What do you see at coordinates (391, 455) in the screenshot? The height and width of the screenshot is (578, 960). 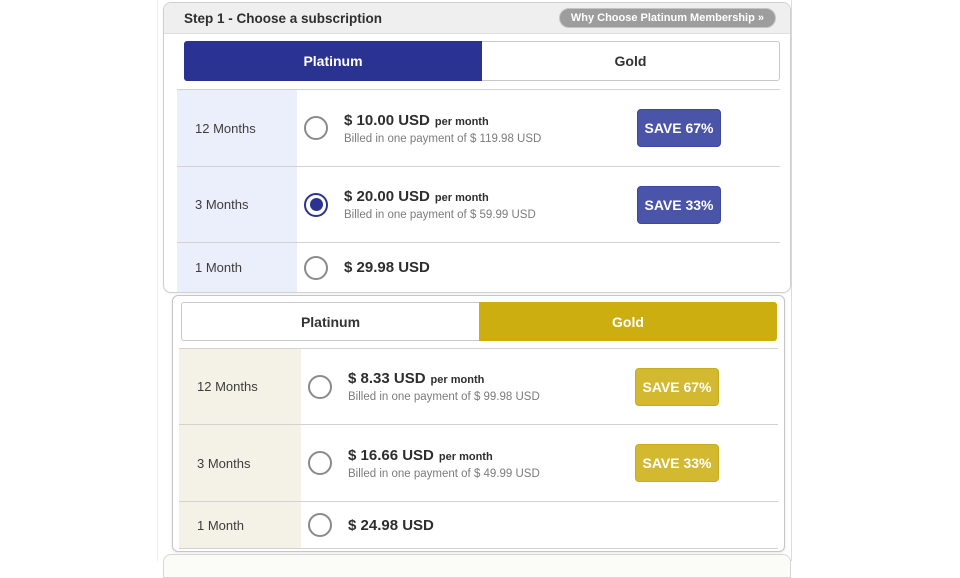 I see `price-label: $ 16.66 USD` at bounding box center [391, 455].